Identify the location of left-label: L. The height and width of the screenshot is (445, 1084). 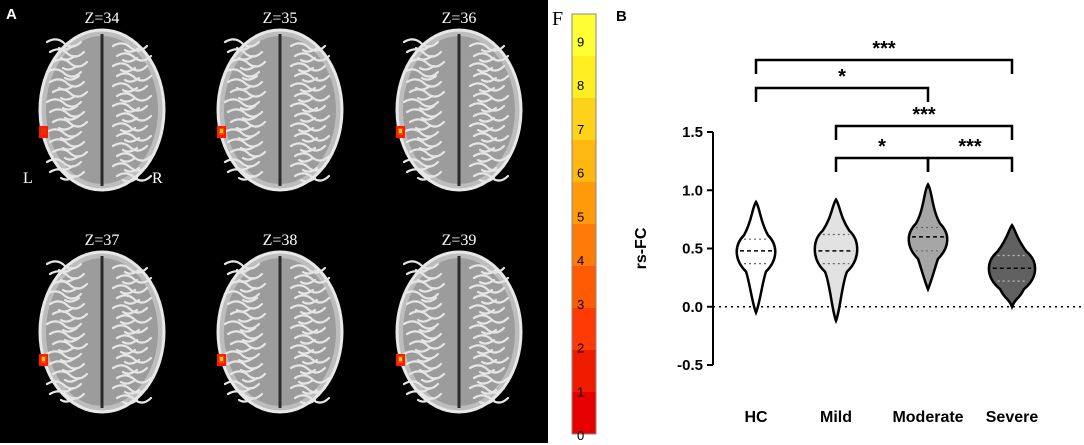
(28, 178).